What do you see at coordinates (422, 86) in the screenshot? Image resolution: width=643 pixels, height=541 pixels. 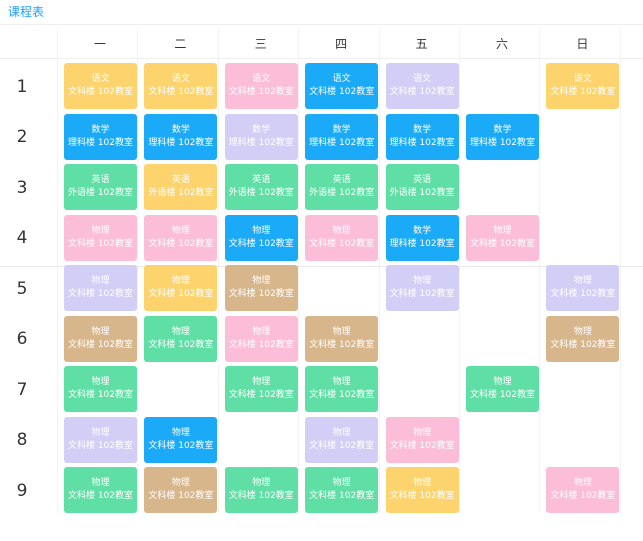 I see `course-cell: 语文文科楼 102教室` at bounding box center [422, 86].